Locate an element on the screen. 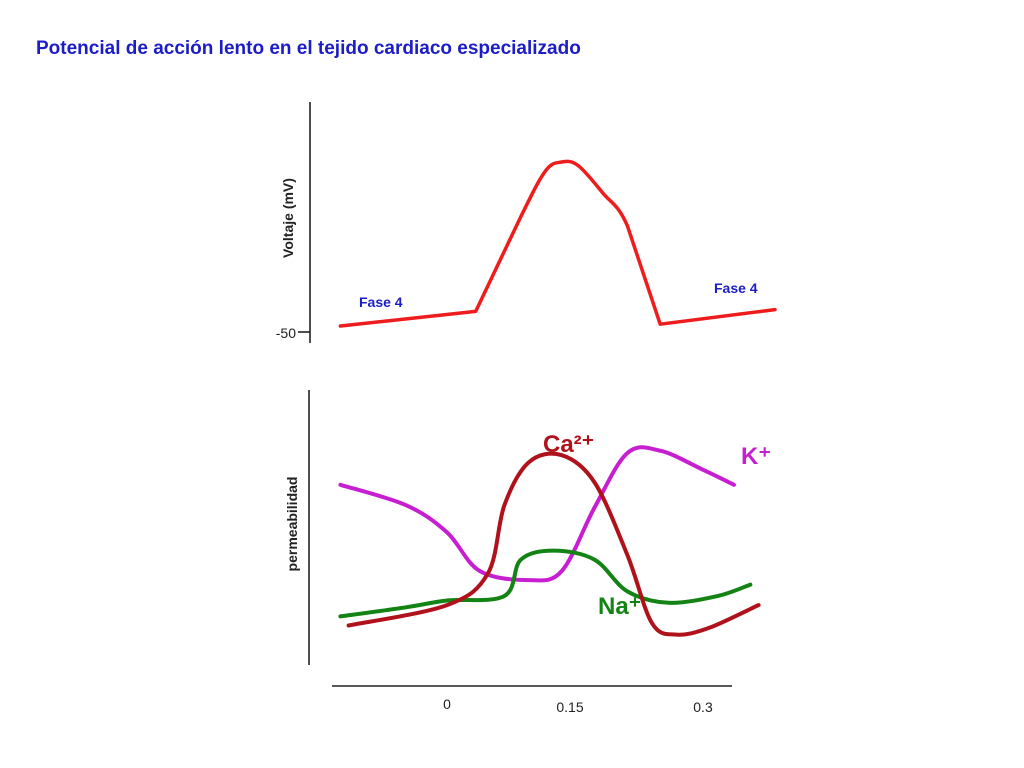 This screenshot has height=768, width=1024. k-permeability-line is located at coordinates (537, 514).